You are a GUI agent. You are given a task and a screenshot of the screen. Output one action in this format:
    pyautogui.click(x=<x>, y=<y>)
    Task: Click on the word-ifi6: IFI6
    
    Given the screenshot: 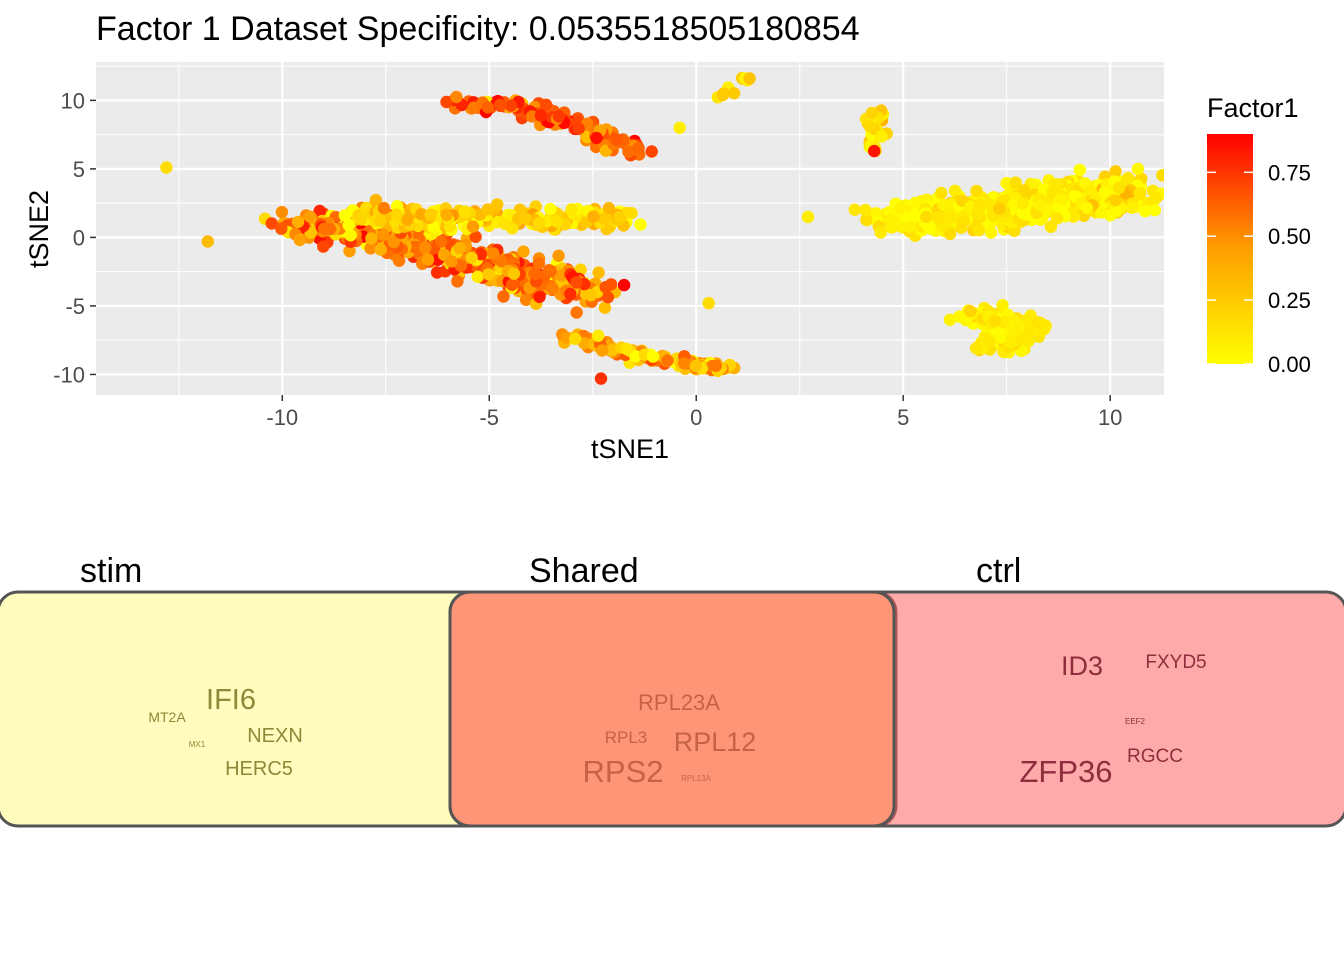 What is the action you would take?
    pyautogui.click(x=231, y=700)
    